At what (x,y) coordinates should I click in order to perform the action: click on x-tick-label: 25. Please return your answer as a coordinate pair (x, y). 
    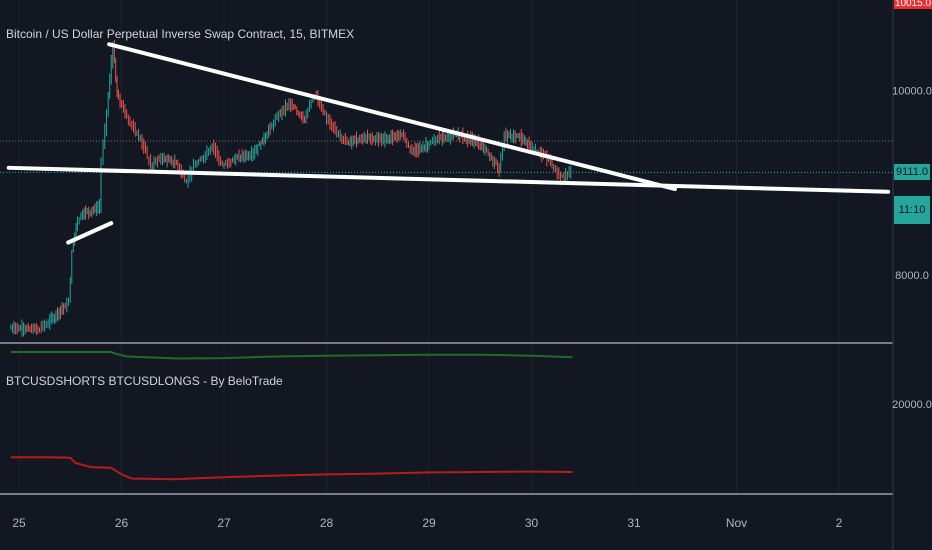
    Looking at the image, I should click on (19, 523).